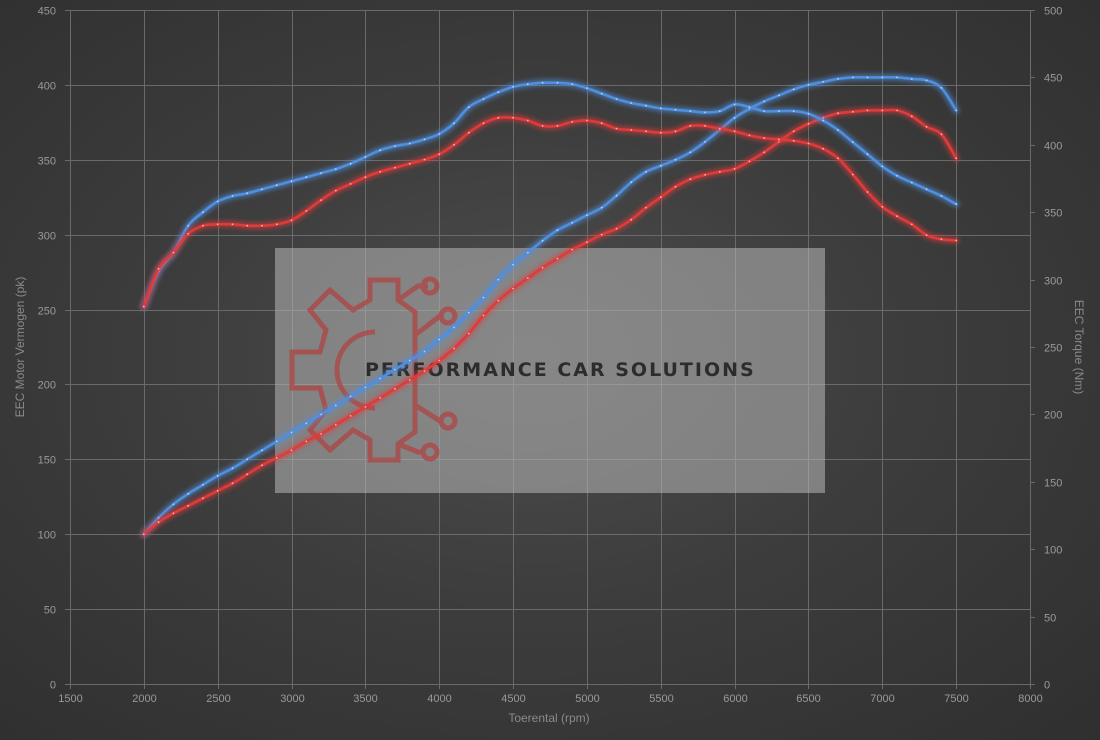  What do you see at coordinates (735, 699) in the screenshot?
I see `x-tick-label: 6000` at bounding box center [735, 699].